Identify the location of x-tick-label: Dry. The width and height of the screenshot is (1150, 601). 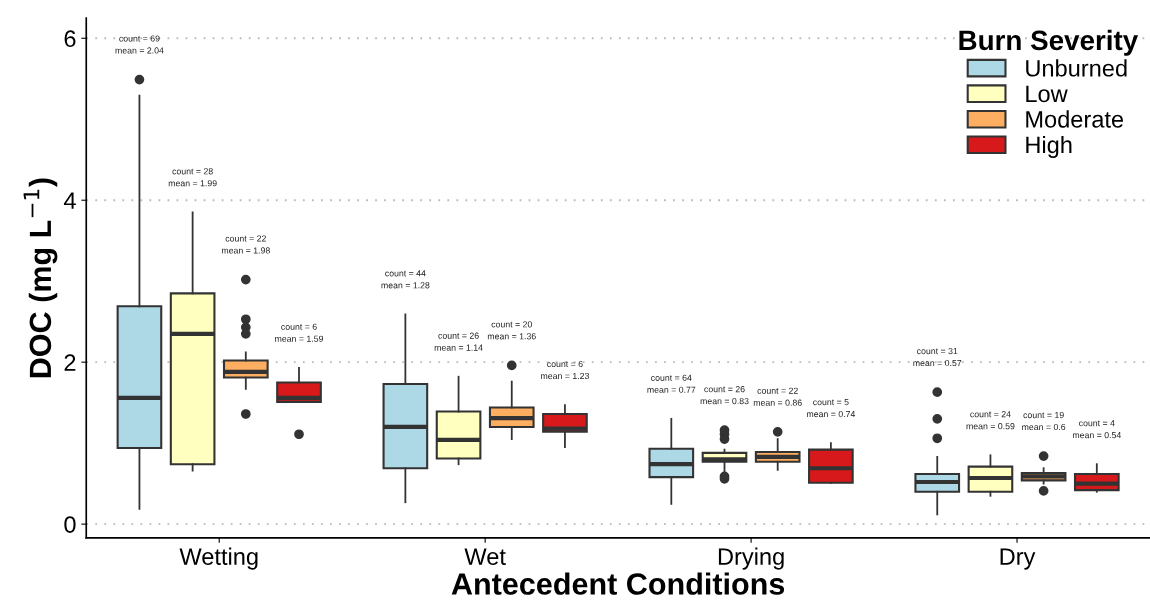
(1018, 559).